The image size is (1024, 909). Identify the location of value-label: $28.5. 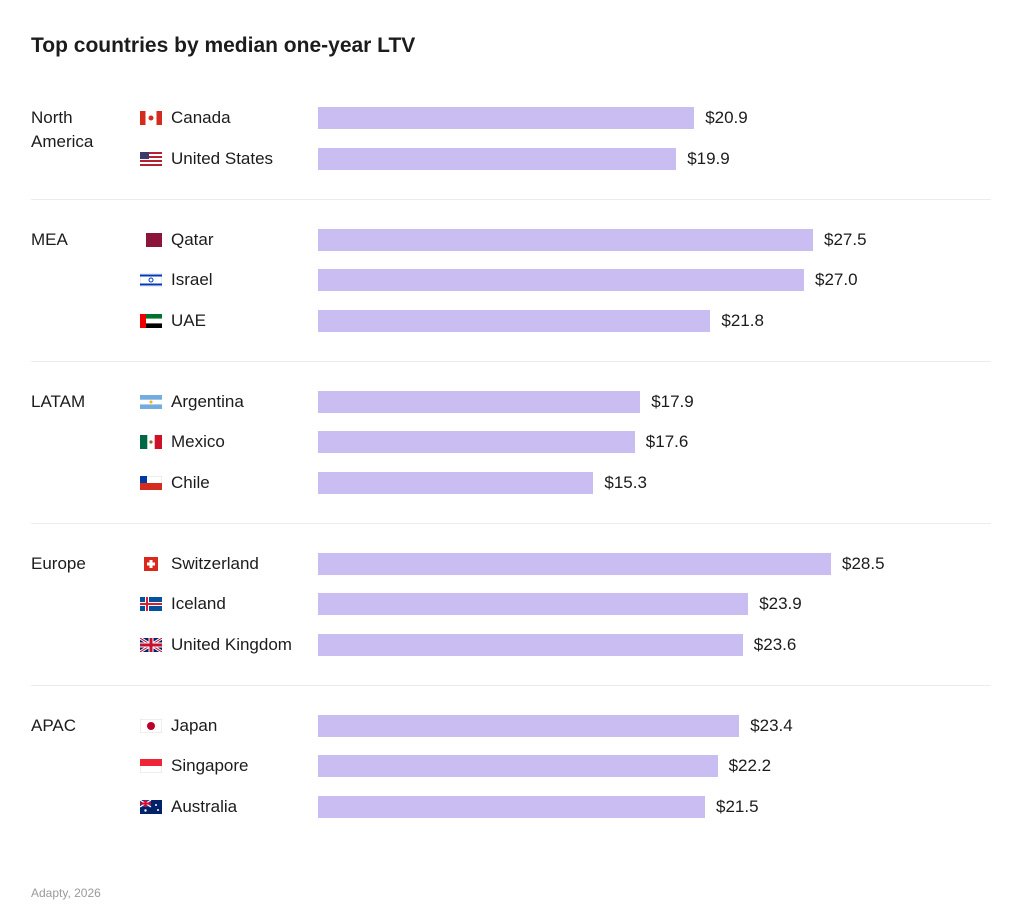
(863, 563).